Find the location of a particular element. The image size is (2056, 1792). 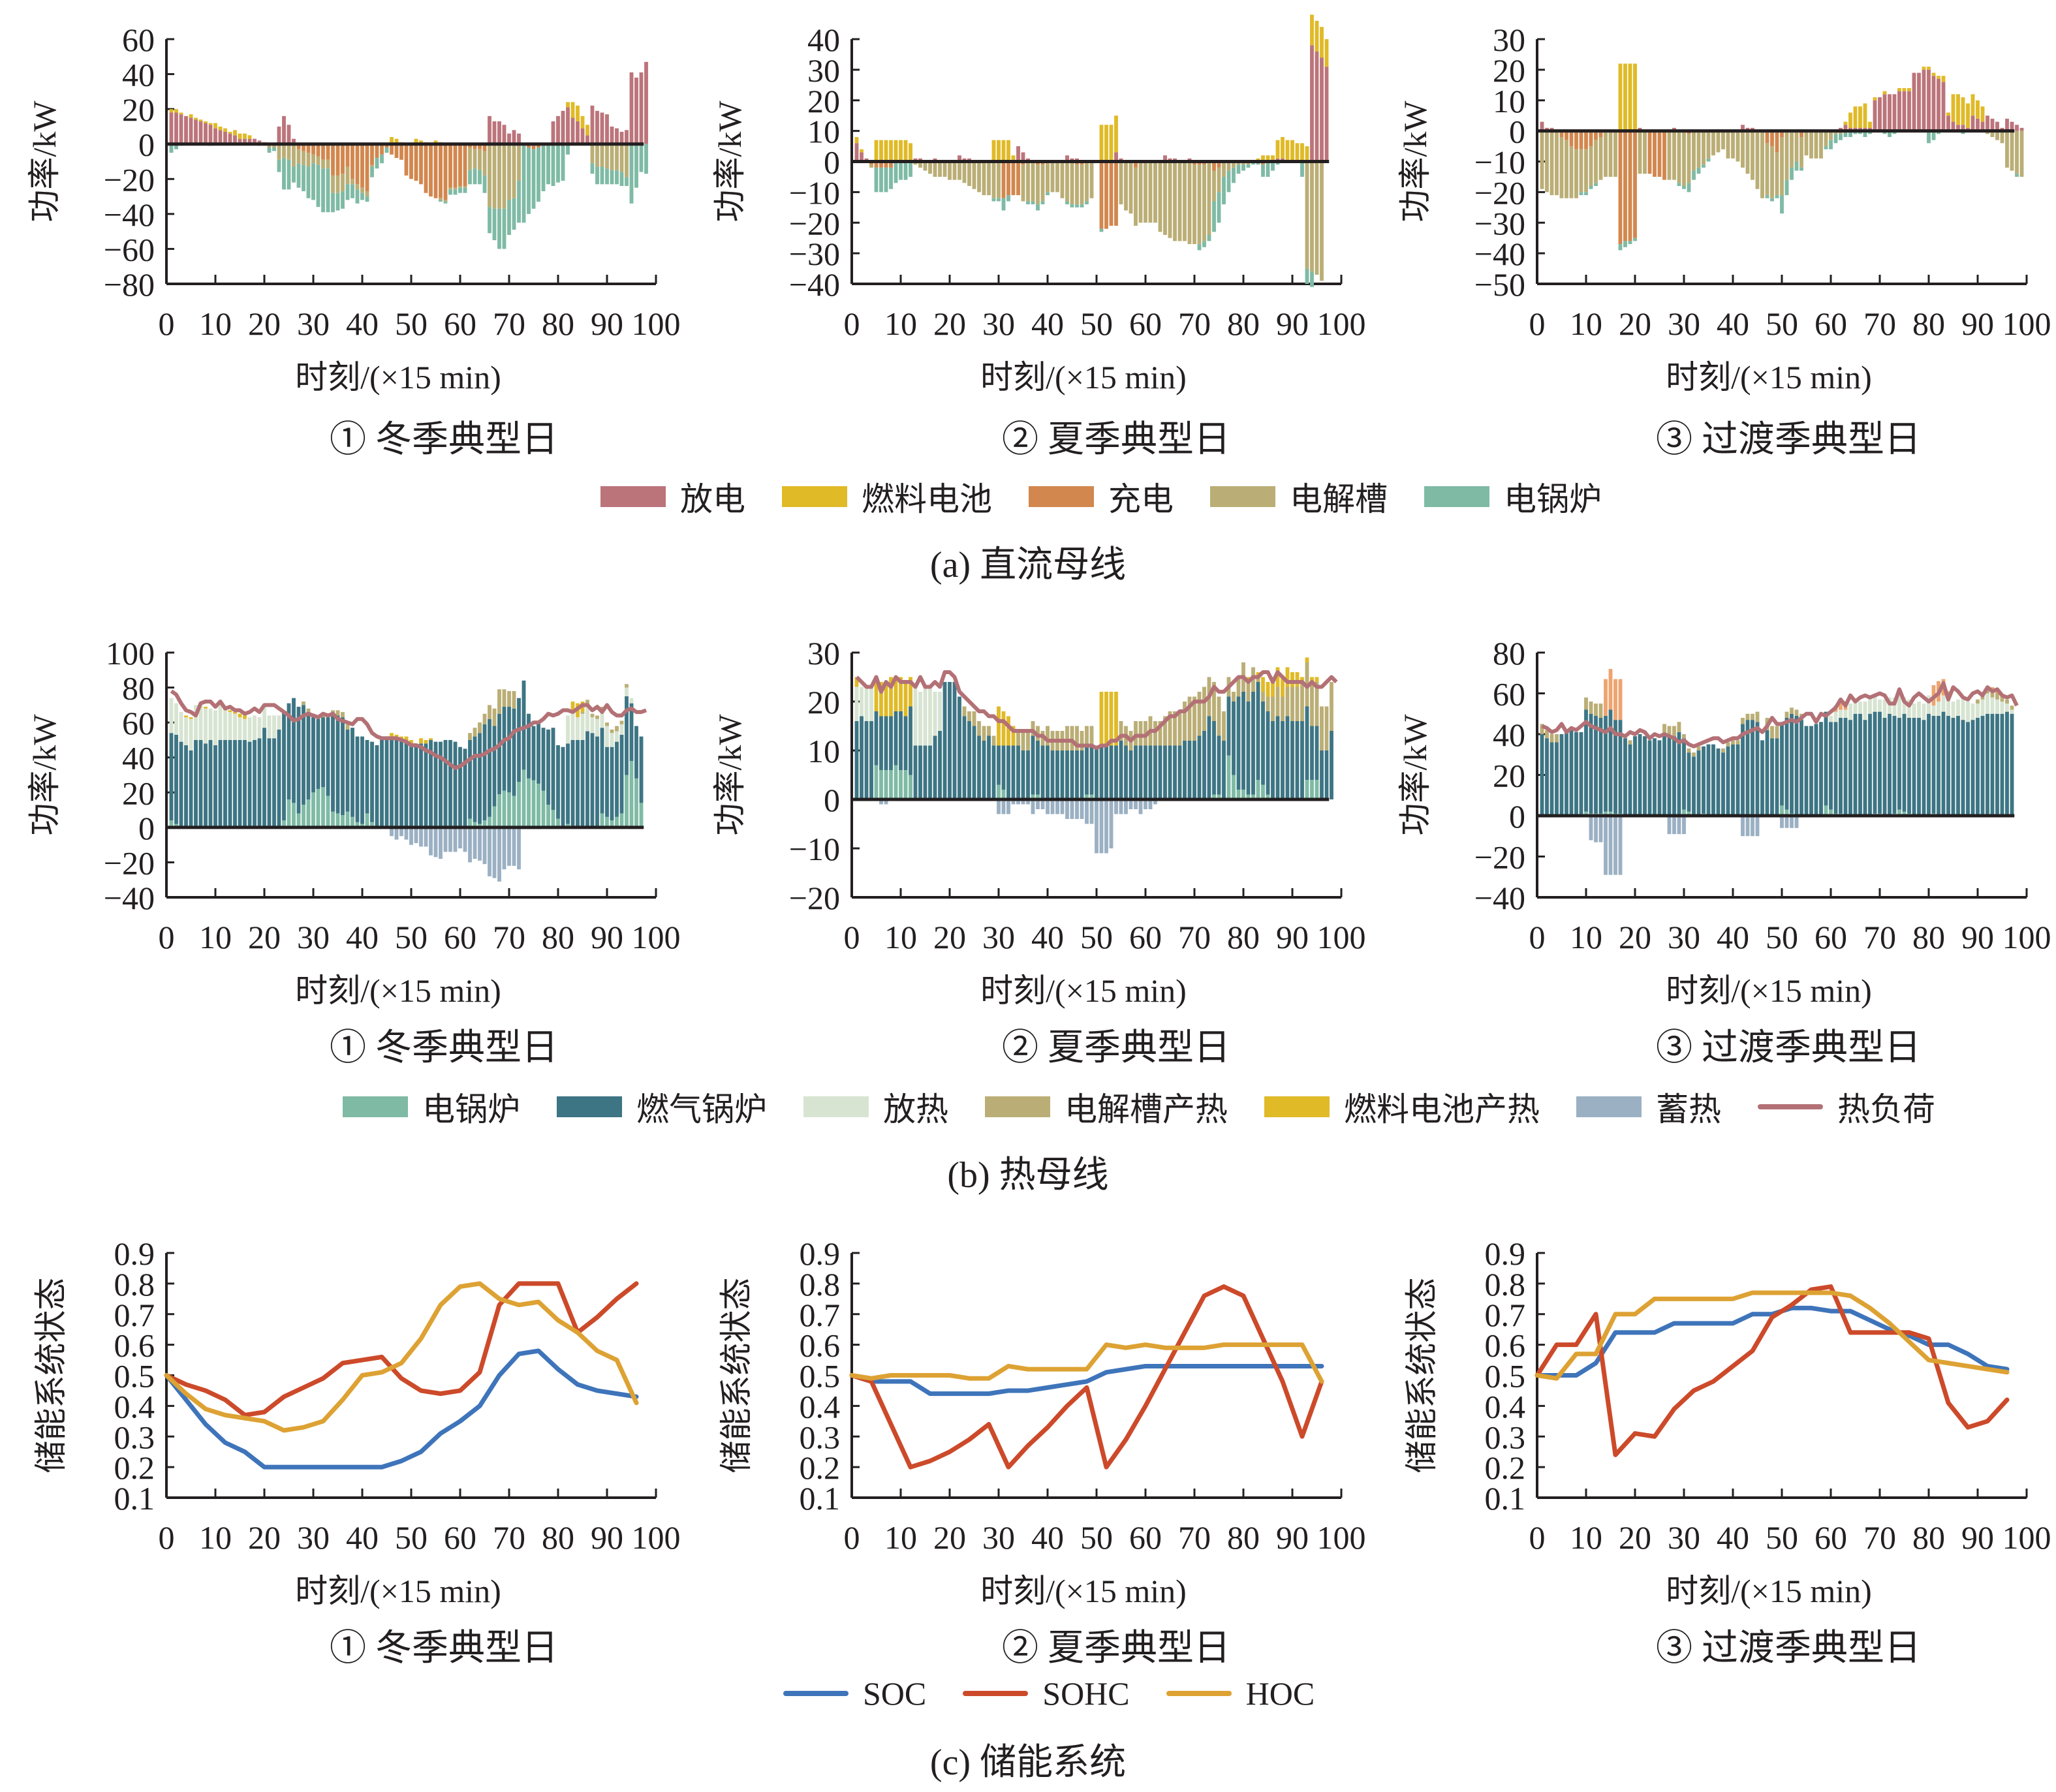

y-tick-label: 0.7 is located at coordinates (821, 1315).